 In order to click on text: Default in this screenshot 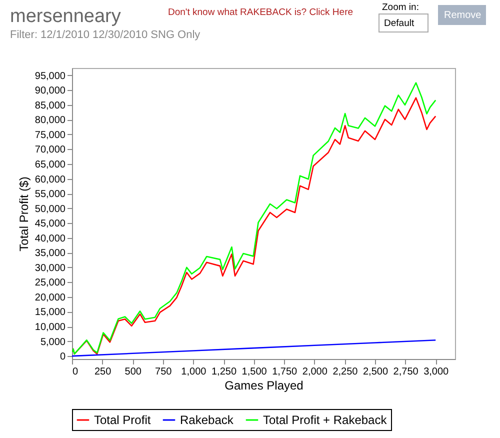, I will do `click(399, 23)`.